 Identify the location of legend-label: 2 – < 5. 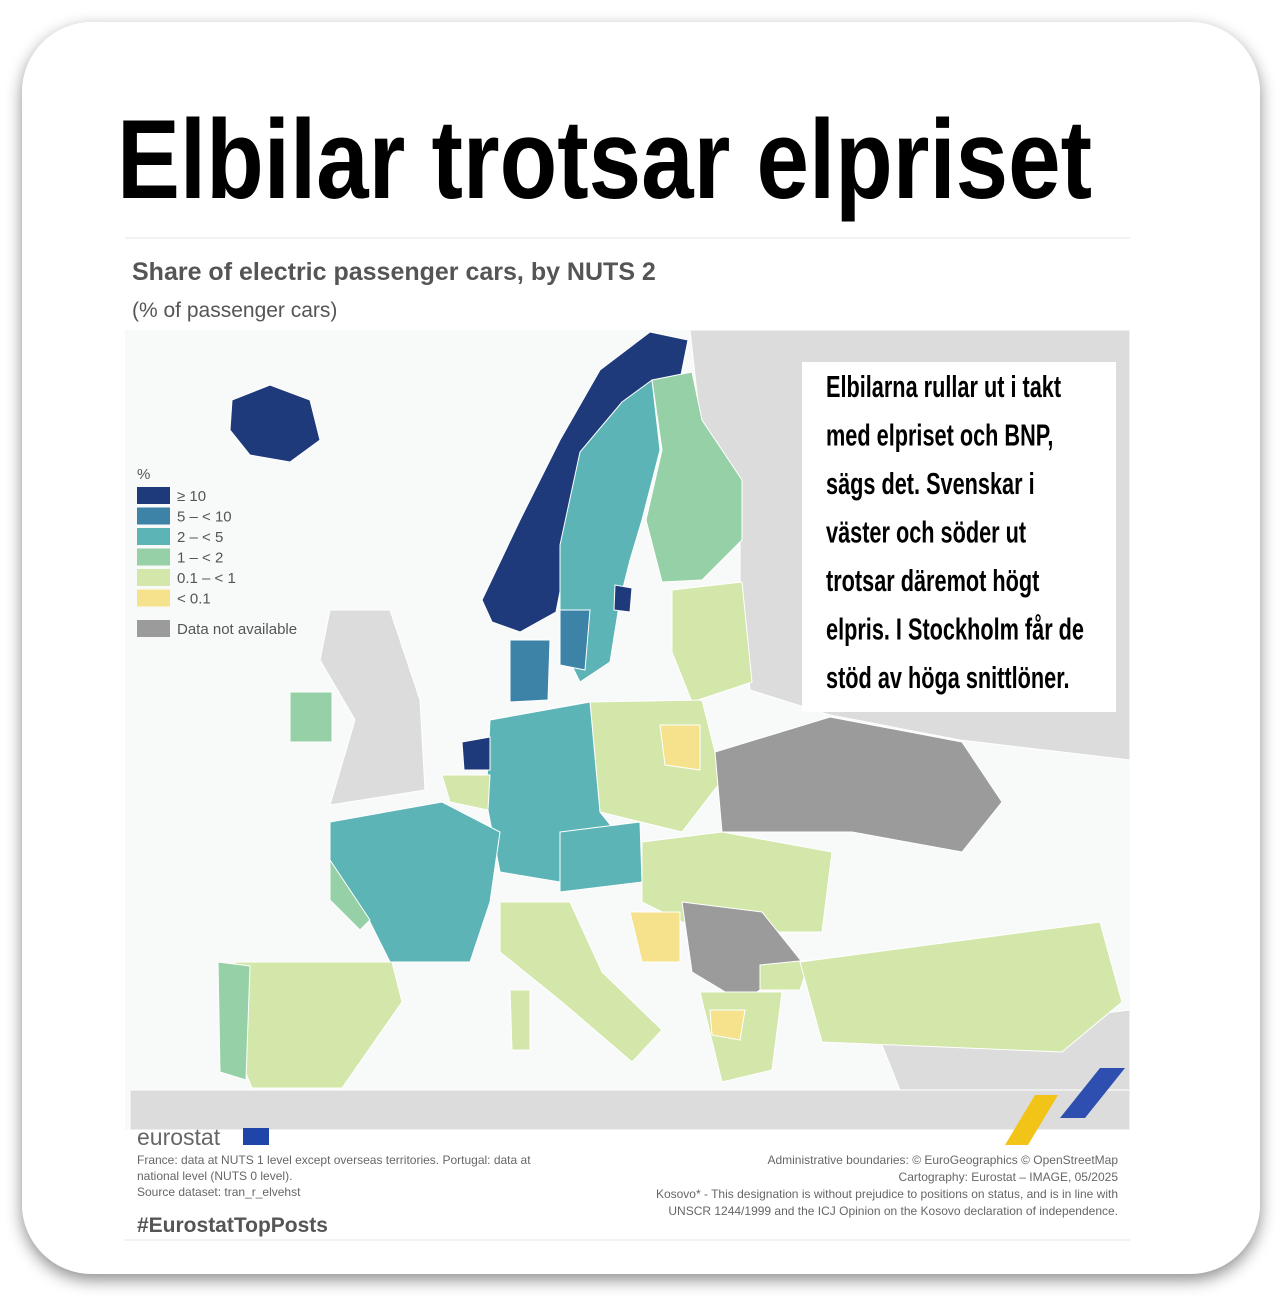
(200, 537).